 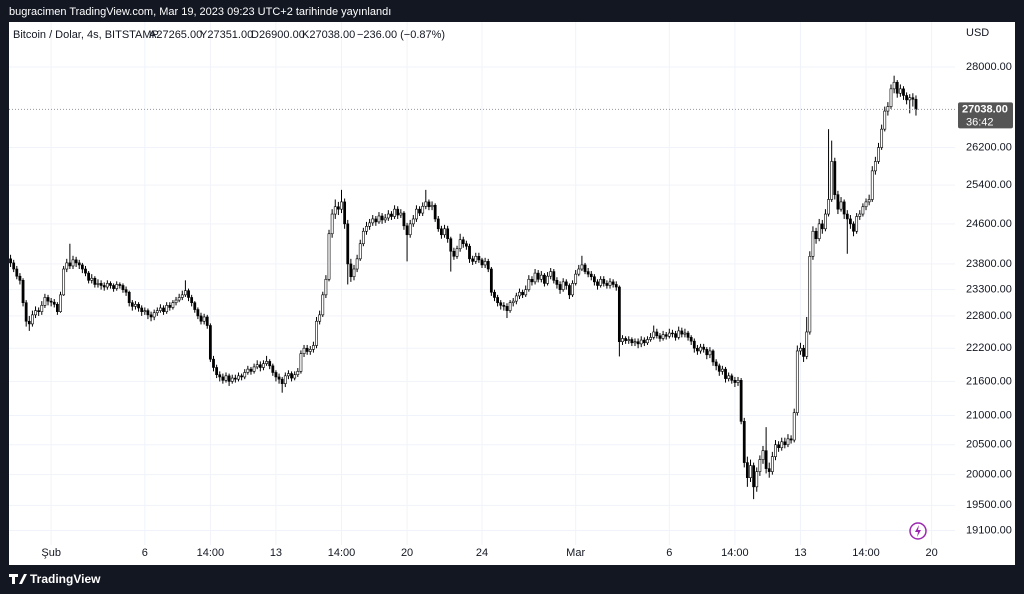 I want to click on legend-open: A27265.00, so click(x=175, y=35).